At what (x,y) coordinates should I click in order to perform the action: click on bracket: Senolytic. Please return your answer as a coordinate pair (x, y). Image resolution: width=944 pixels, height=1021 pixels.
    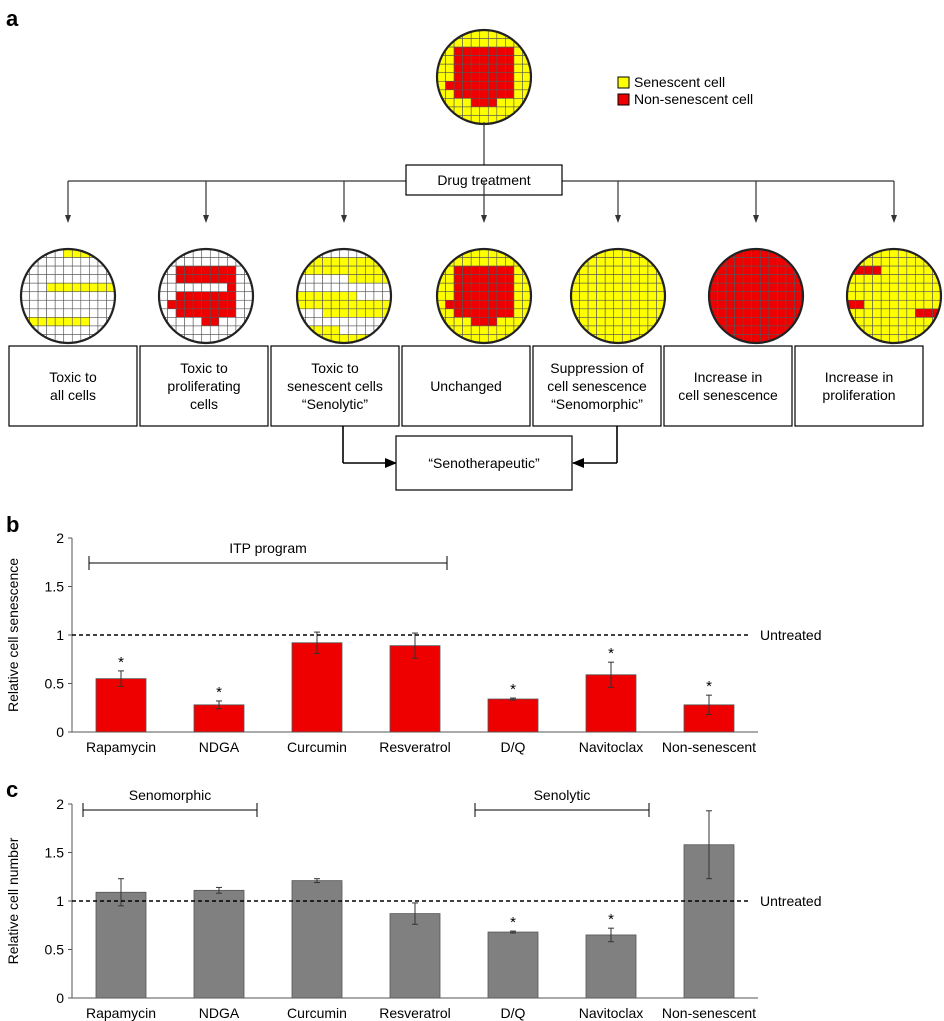
    Looking at the image, I should click on (562, 802).